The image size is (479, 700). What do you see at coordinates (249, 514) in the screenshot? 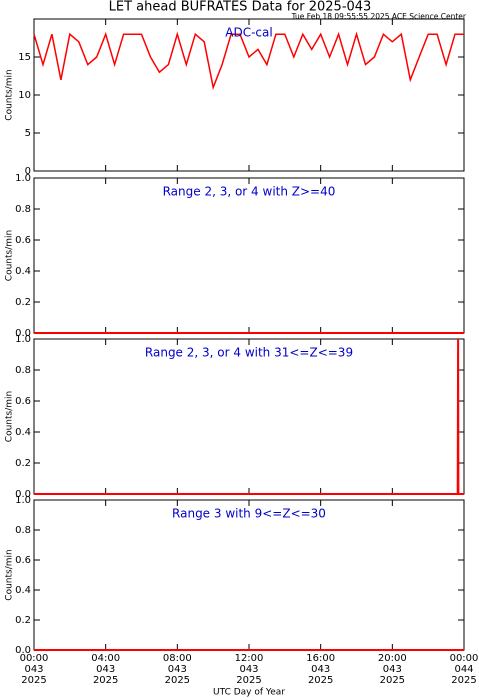
I see `panel-annotation: Range 3 with 9<=Z<=30` at bounding box center [249, 514].